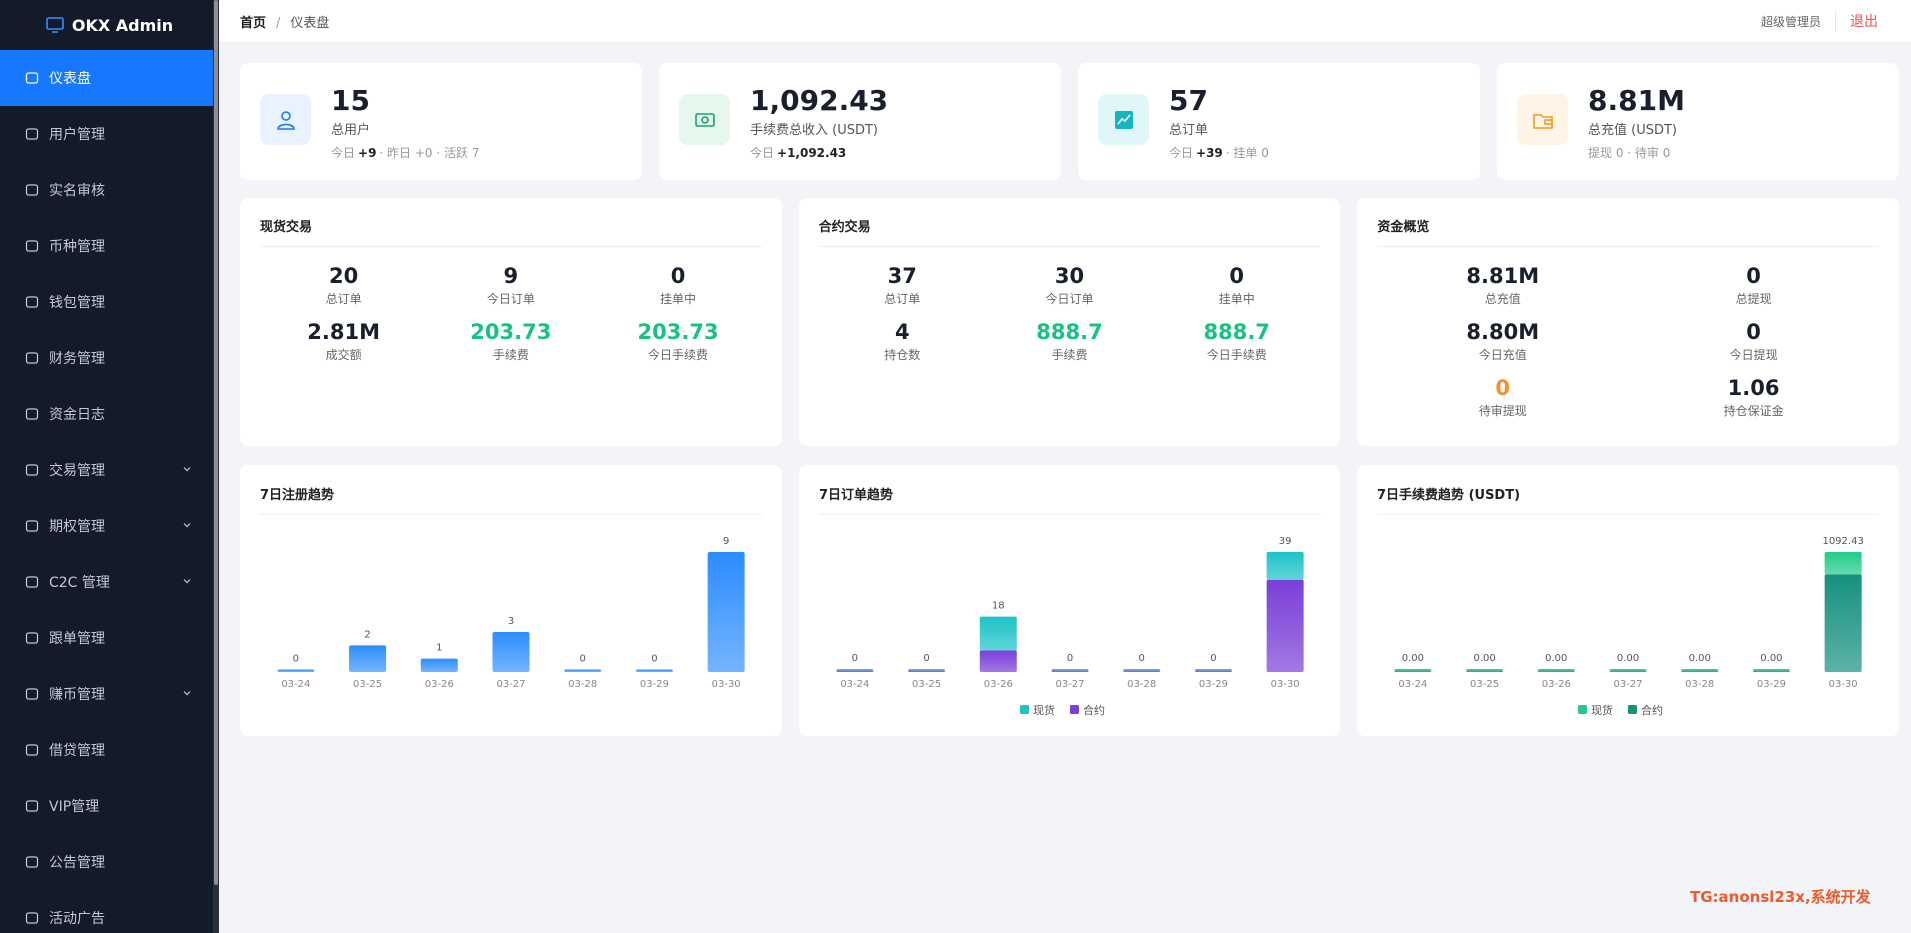 The height and width of the screenshot is (933, 1911). I want to click on x-tick-label: 03-30, so click(726, 684).